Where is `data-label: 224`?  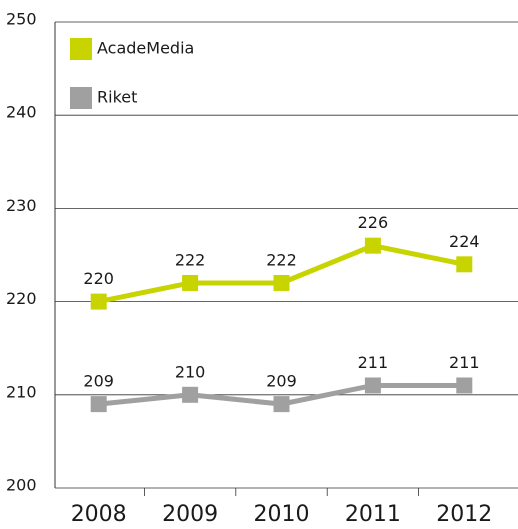 data-label: 224 is located at coordinates (464, 241).